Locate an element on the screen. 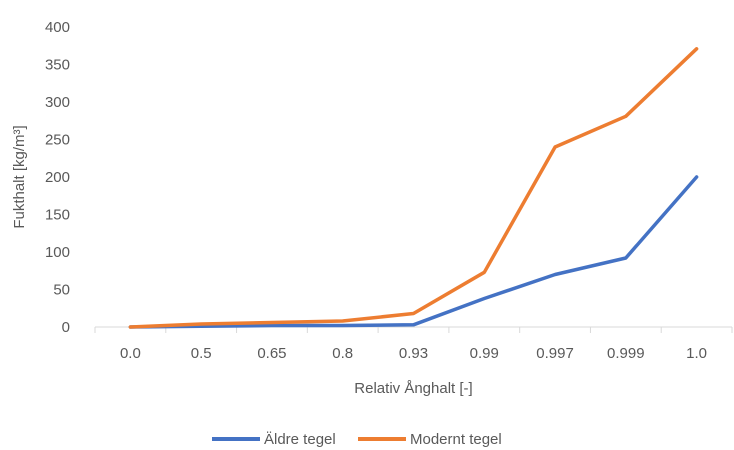 This screenshot has width=734, height=450. x-axis-ticks: 0.0 0.5 0.65 0.8 0.93 0.99 0.997 0.999 1.0 is located at coordinates (413, 344).